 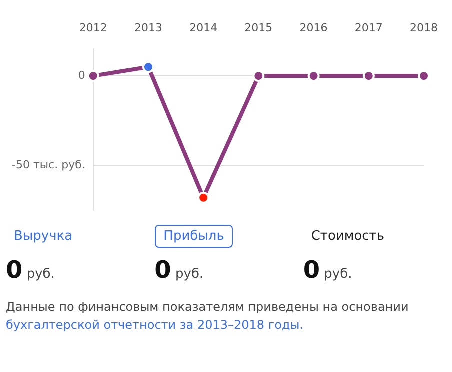 What do you see at coordinates (93, 27) in the screenshot?
I see `x-tick-label: 2012` at bounding box center [93, 27].